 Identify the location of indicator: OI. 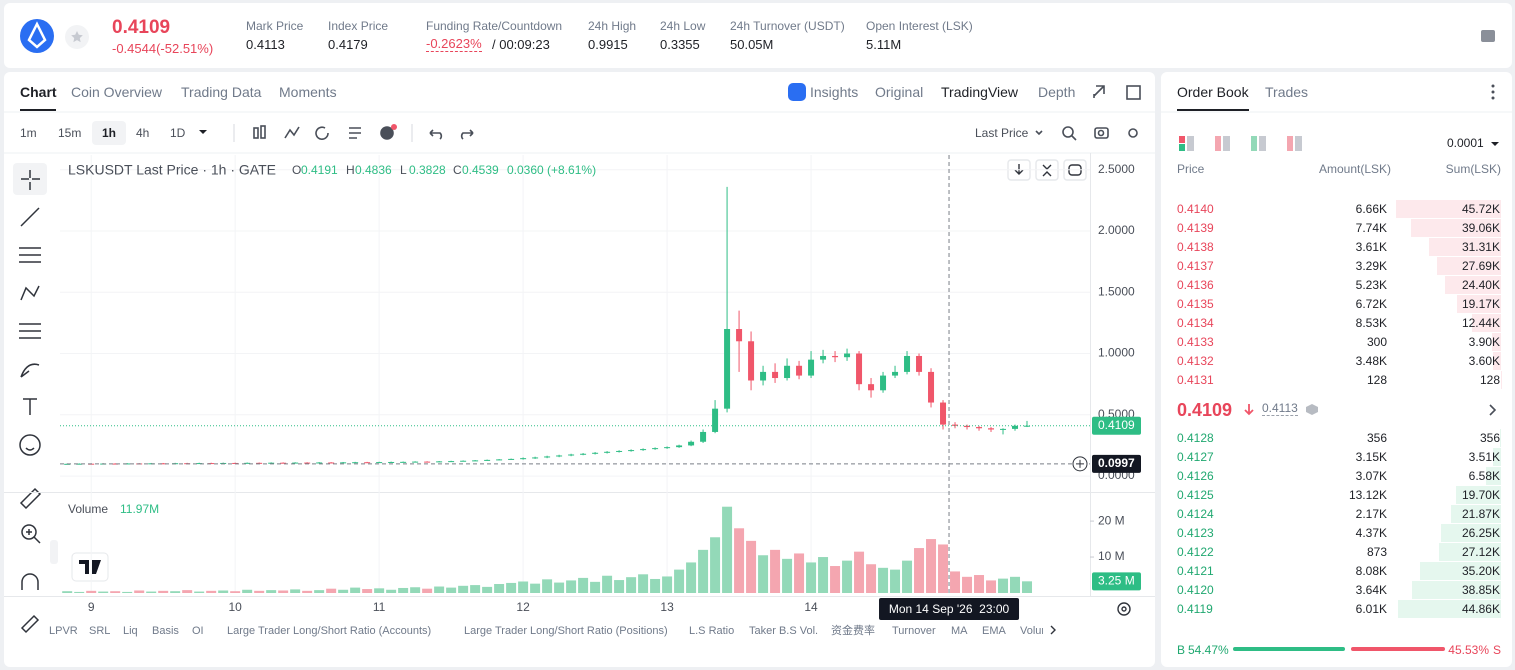
(198, 631).